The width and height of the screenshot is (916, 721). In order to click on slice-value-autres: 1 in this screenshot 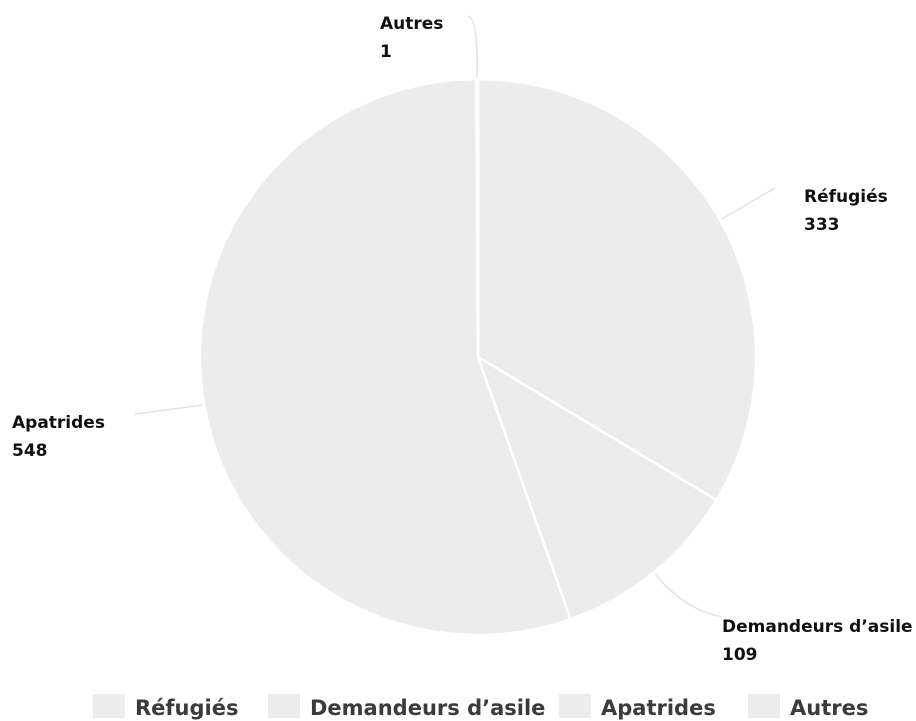, I will do `click(386, 52)`.